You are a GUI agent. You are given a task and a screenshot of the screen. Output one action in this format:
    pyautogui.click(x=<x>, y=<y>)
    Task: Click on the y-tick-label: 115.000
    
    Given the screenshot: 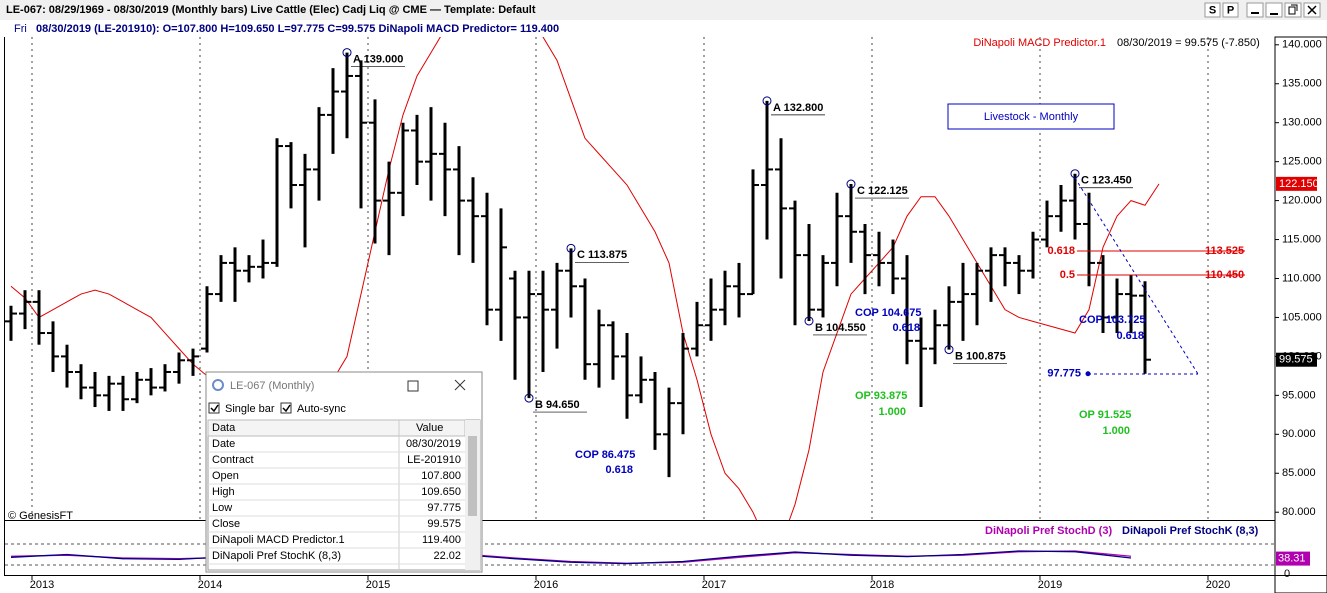 What is the action you would take?
    pyautogui.click(x=1301, y=239)
    